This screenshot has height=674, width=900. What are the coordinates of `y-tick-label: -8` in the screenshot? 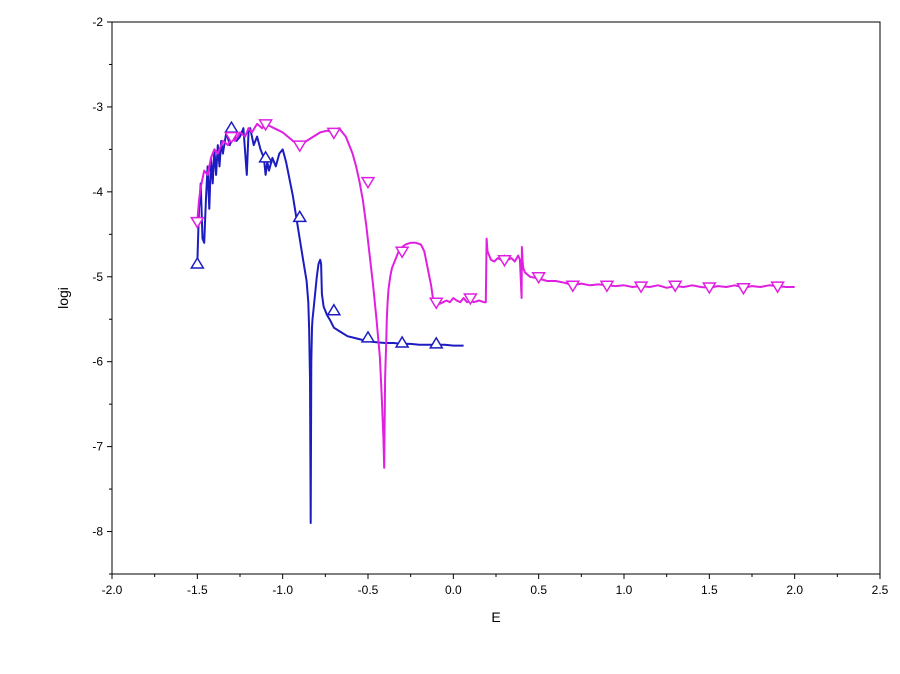 It's located at (97, 532).